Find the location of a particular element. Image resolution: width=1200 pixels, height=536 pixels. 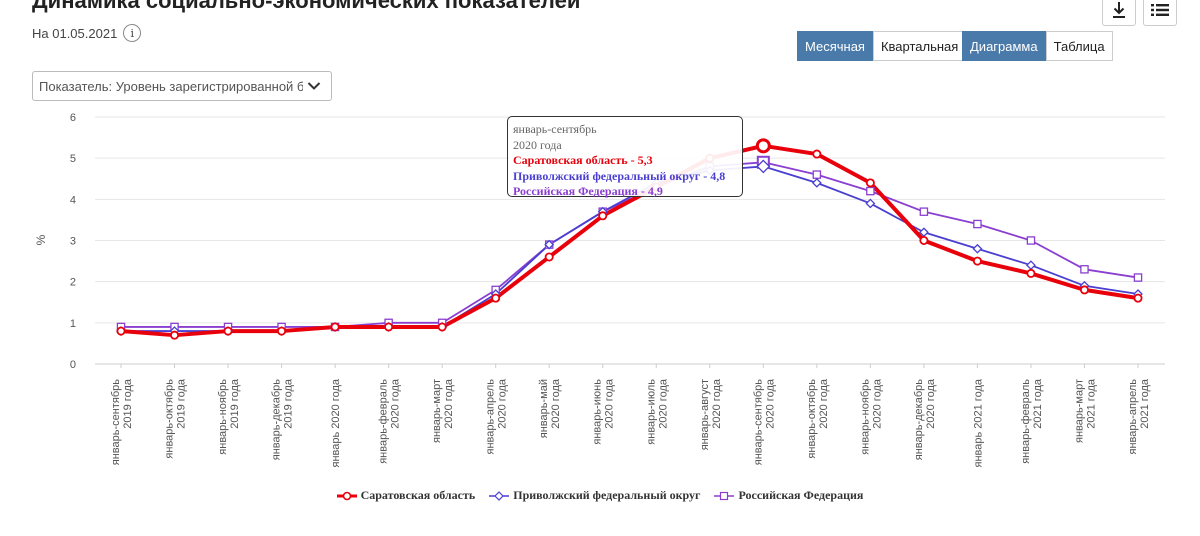

x-tick-label: январь-май is located at coordinates (544, 408).